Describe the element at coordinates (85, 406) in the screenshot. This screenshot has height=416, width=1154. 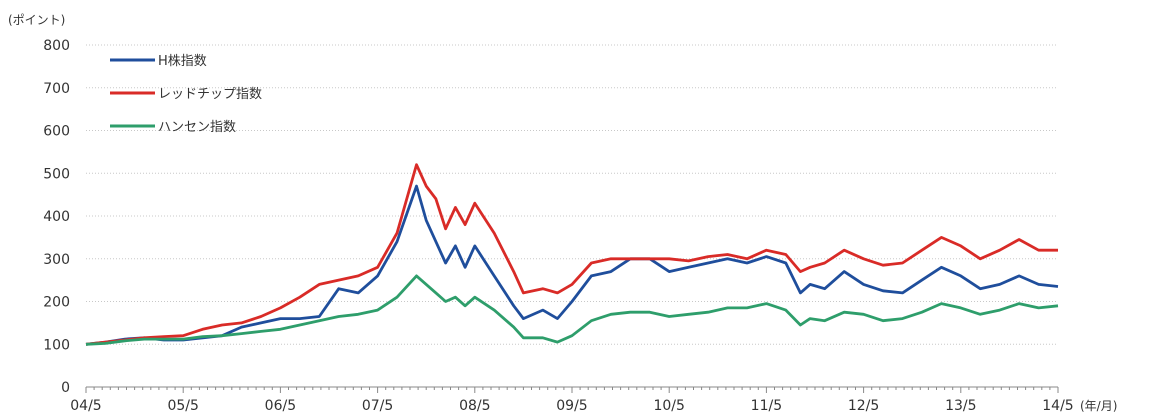
I see `x-tick-label: 04/5` at that location.